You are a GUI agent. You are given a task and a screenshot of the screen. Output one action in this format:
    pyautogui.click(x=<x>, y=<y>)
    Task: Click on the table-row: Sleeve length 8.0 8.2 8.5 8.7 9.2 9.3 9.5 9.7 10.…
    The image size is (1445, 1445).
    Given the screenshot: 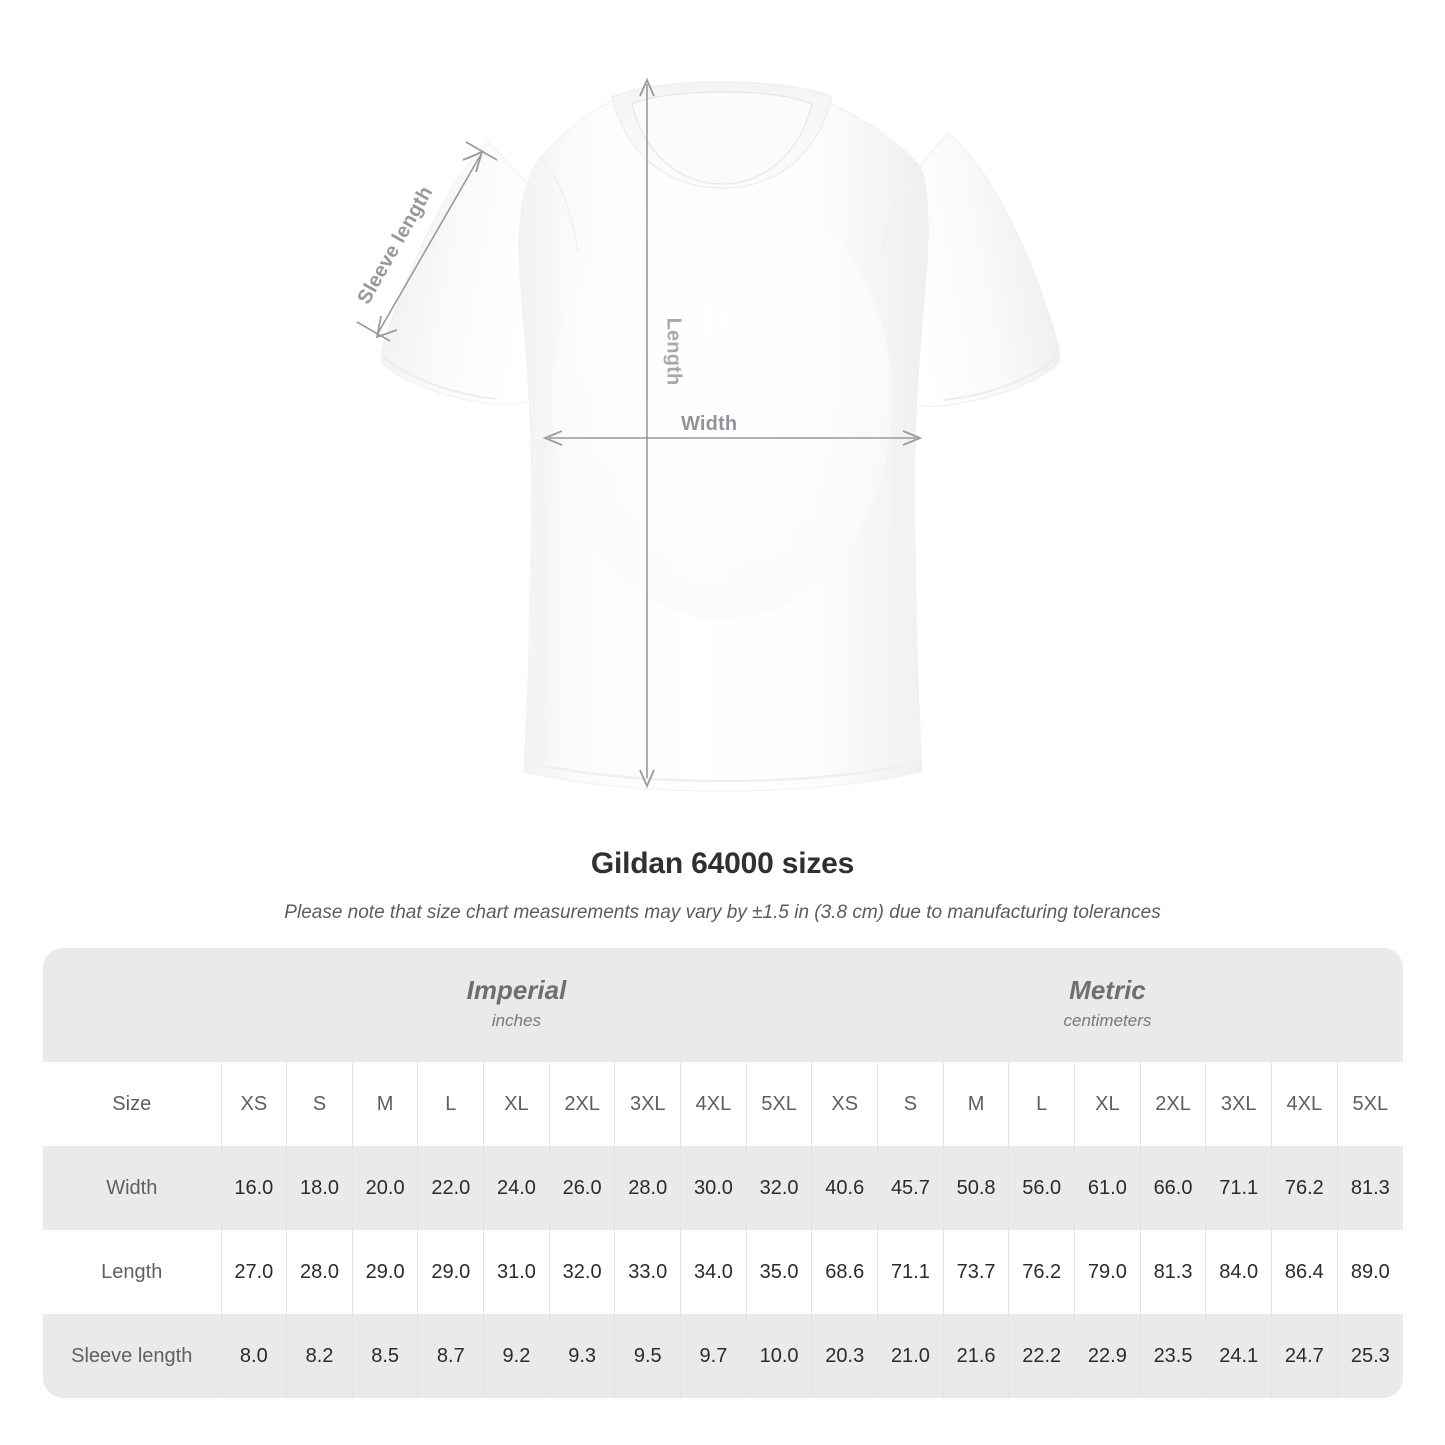 What is the action you would take?
    pyautogui.click(x=723, y=1356)
    